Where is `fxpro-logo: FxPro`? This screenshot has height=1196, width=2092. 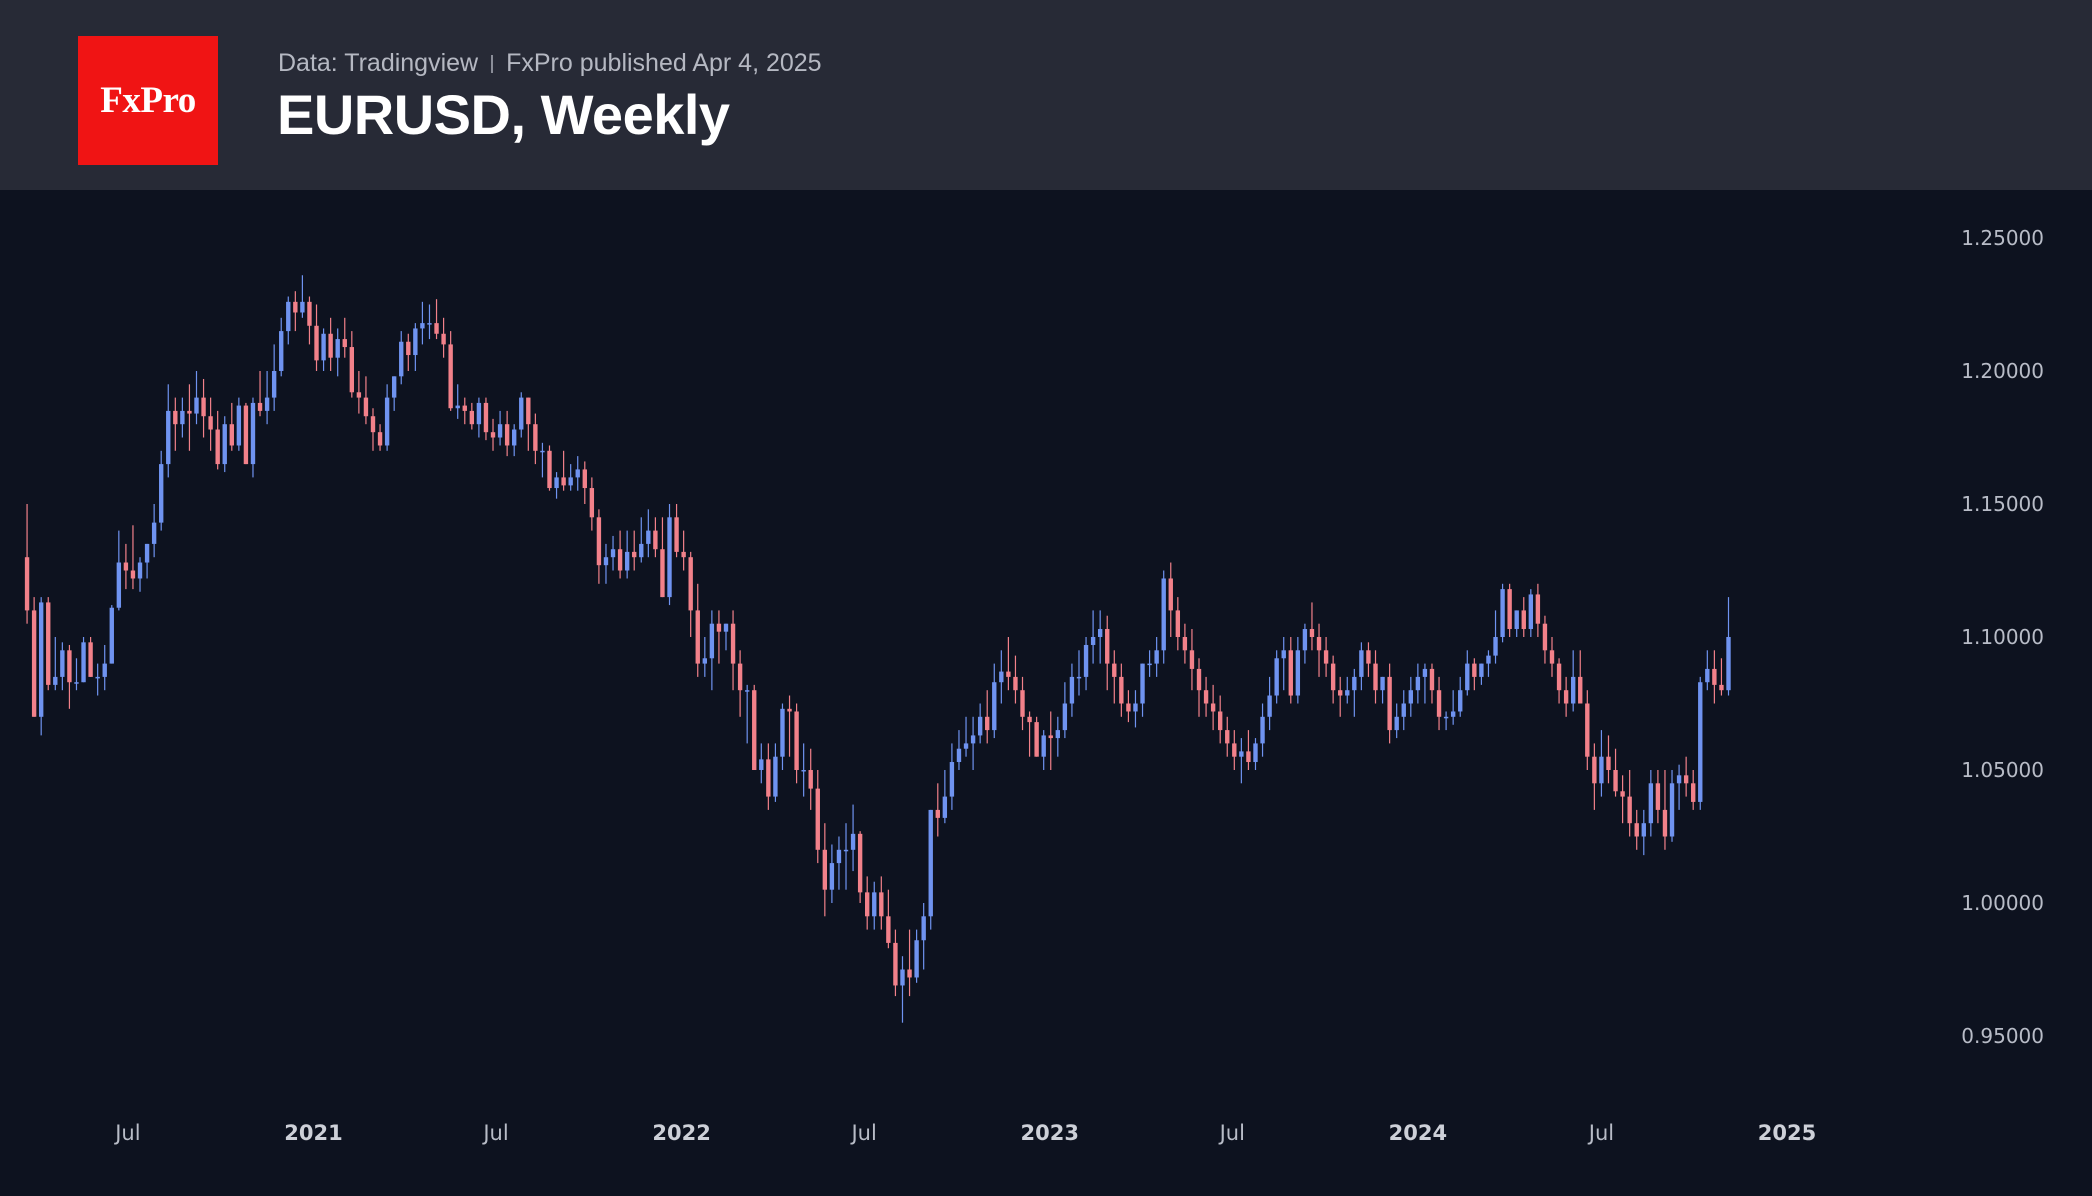 fxpro-logo: FxPro is located at coordinates (148, 100).